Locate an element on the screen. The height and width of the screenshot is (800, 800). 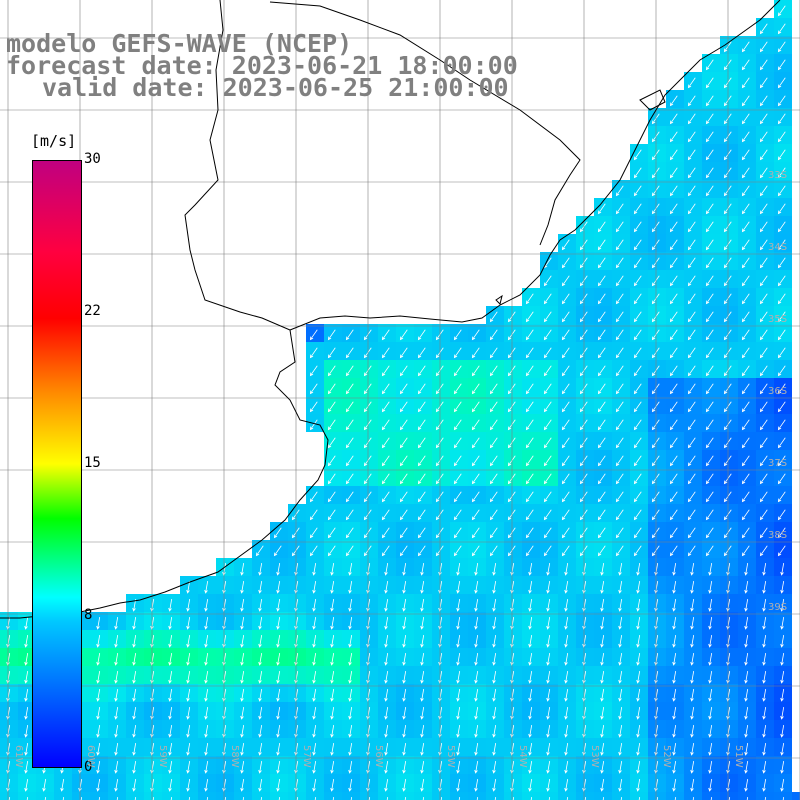
colorbar-units: [m/s] is located at coordinates (54, 141).